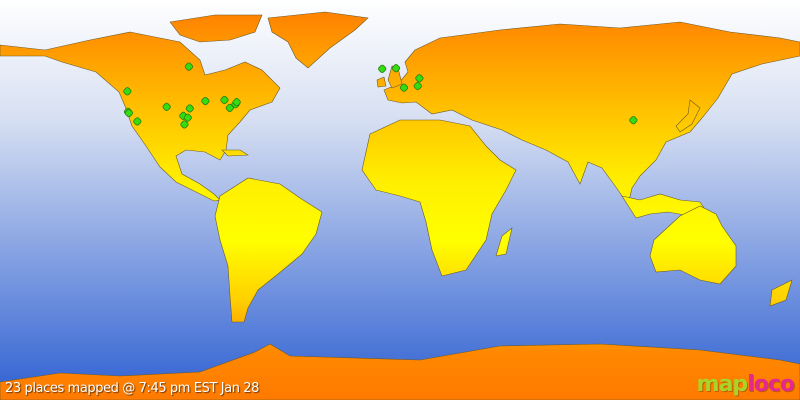 This screenshot has height=400, width=800. Describe the element at coordinates (781, 293) in the screenshot. I see `land-new-zealand` at that location.